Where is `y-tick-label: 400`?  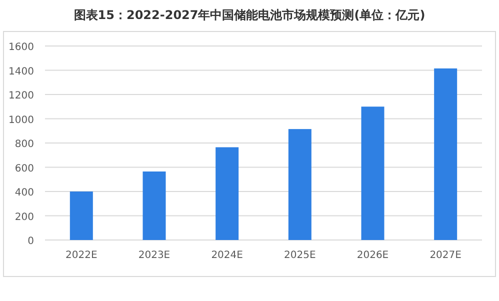
y-tick-label: 400 is located at coordinates (24, 193).